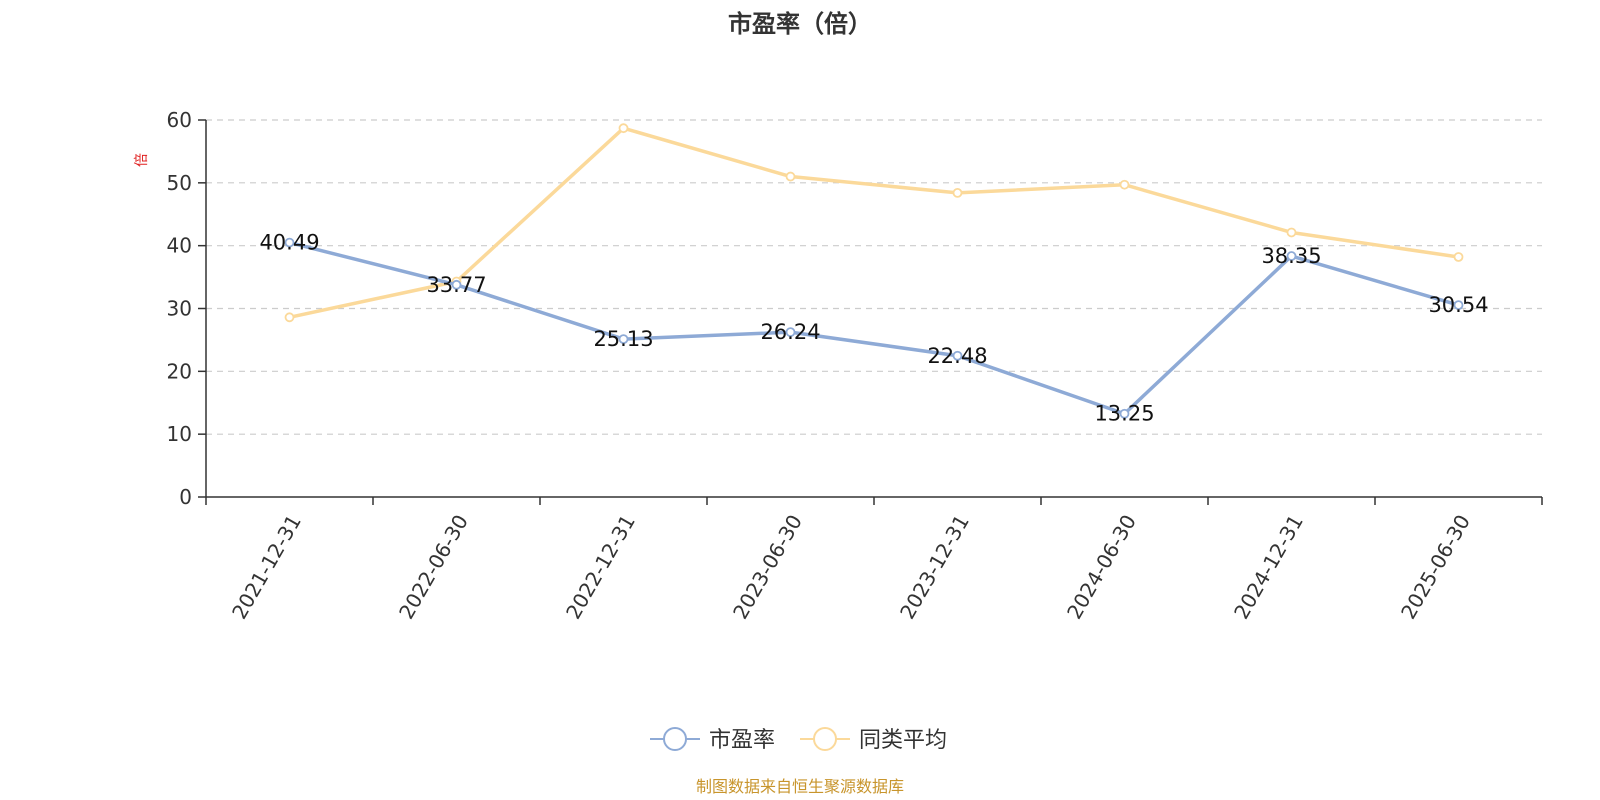 The width and height of the screenshot is (1600, 800). What do you see at coordinates (600, 567) in the screenshot?
I see `x-tick-label: 2022-12-31` at bounding box center [600, 567].